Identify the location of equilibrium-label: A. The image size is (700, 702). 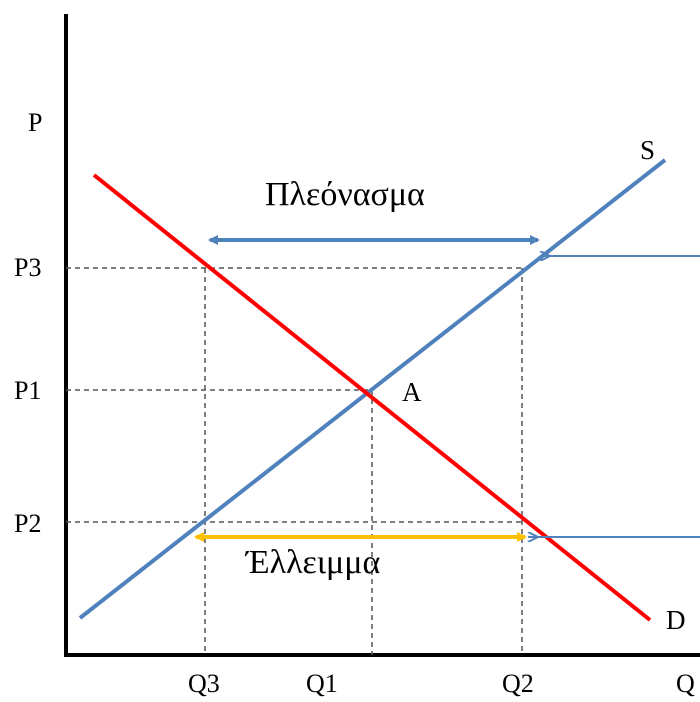
(412, 392).